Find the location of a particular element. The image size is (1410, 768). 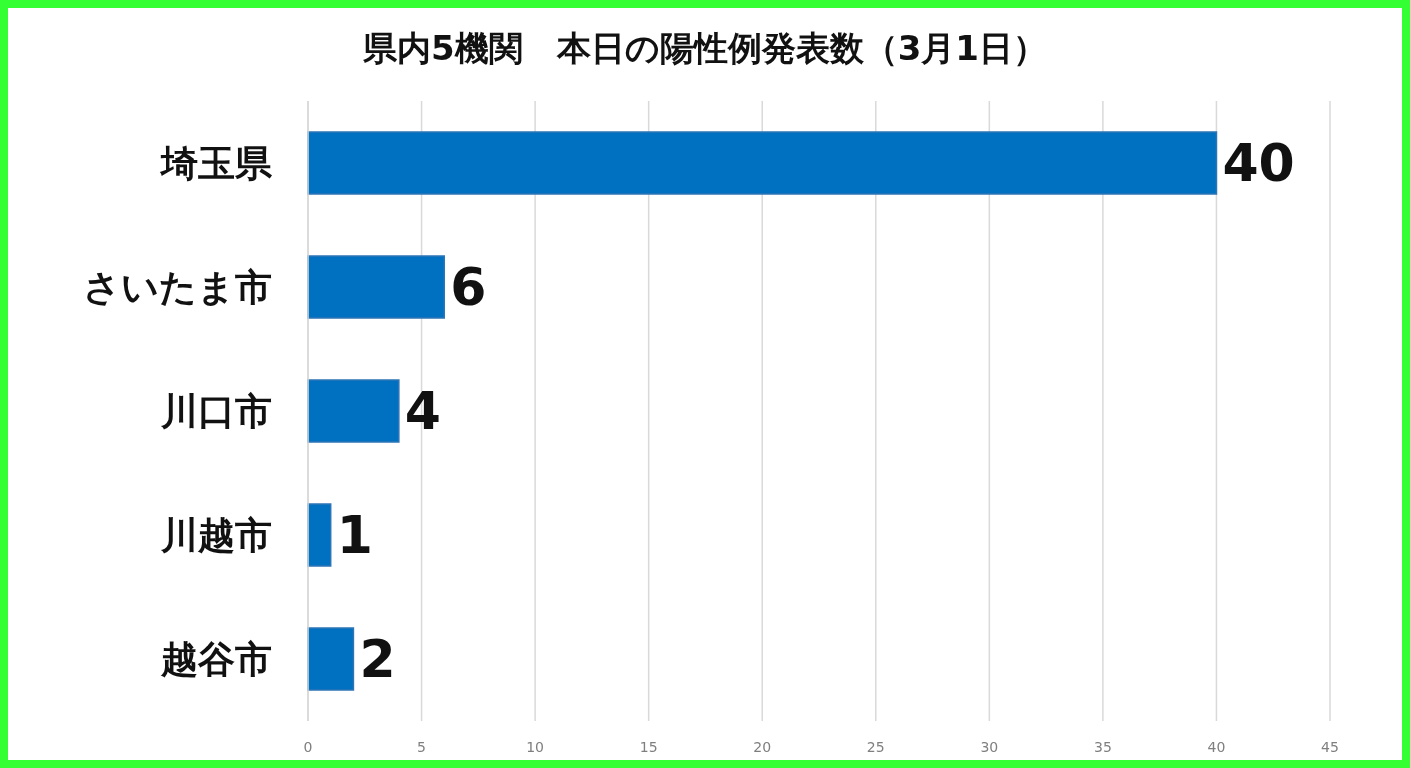

x-tick-label: 30 is located at coordinates (989, 747).